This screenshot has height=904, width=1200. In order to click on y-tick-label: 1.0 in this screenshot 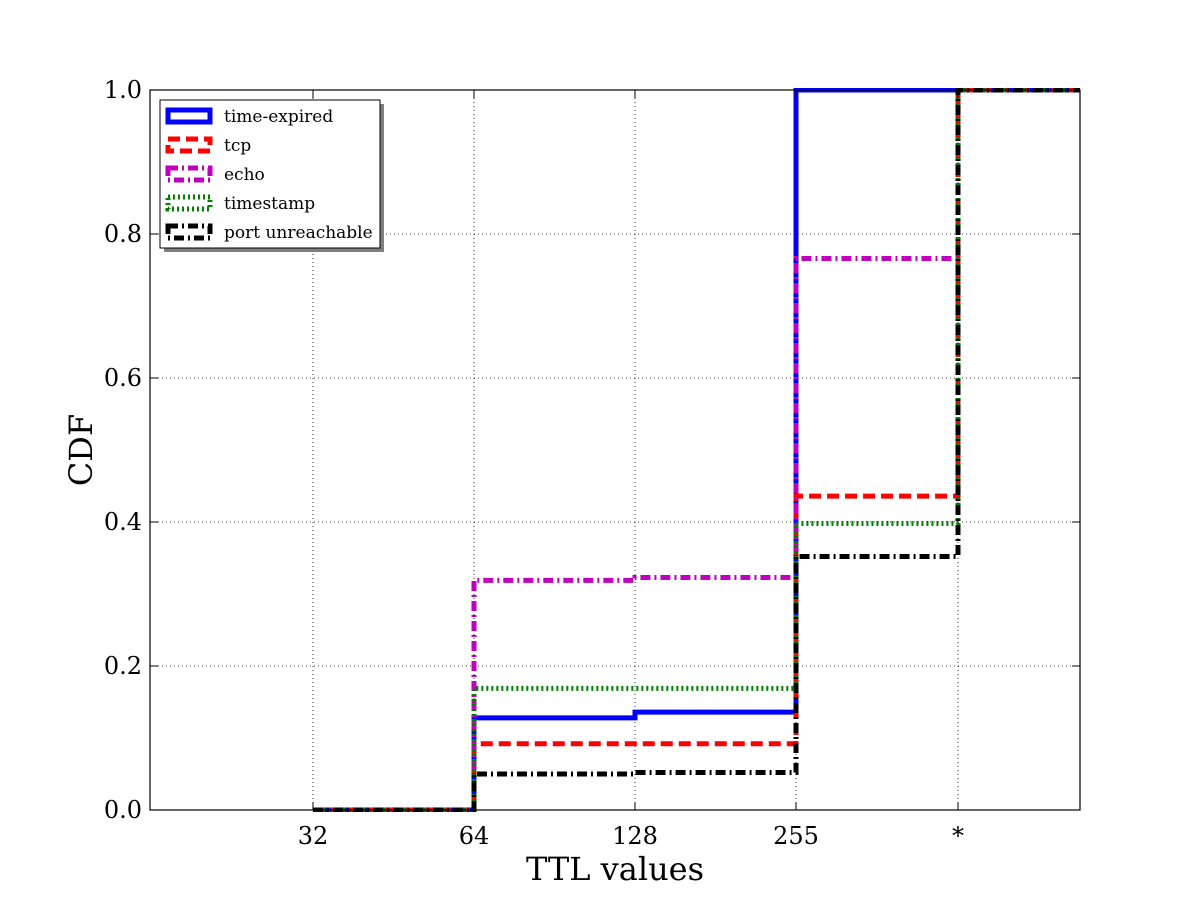, I will do `click(123, 90)`.